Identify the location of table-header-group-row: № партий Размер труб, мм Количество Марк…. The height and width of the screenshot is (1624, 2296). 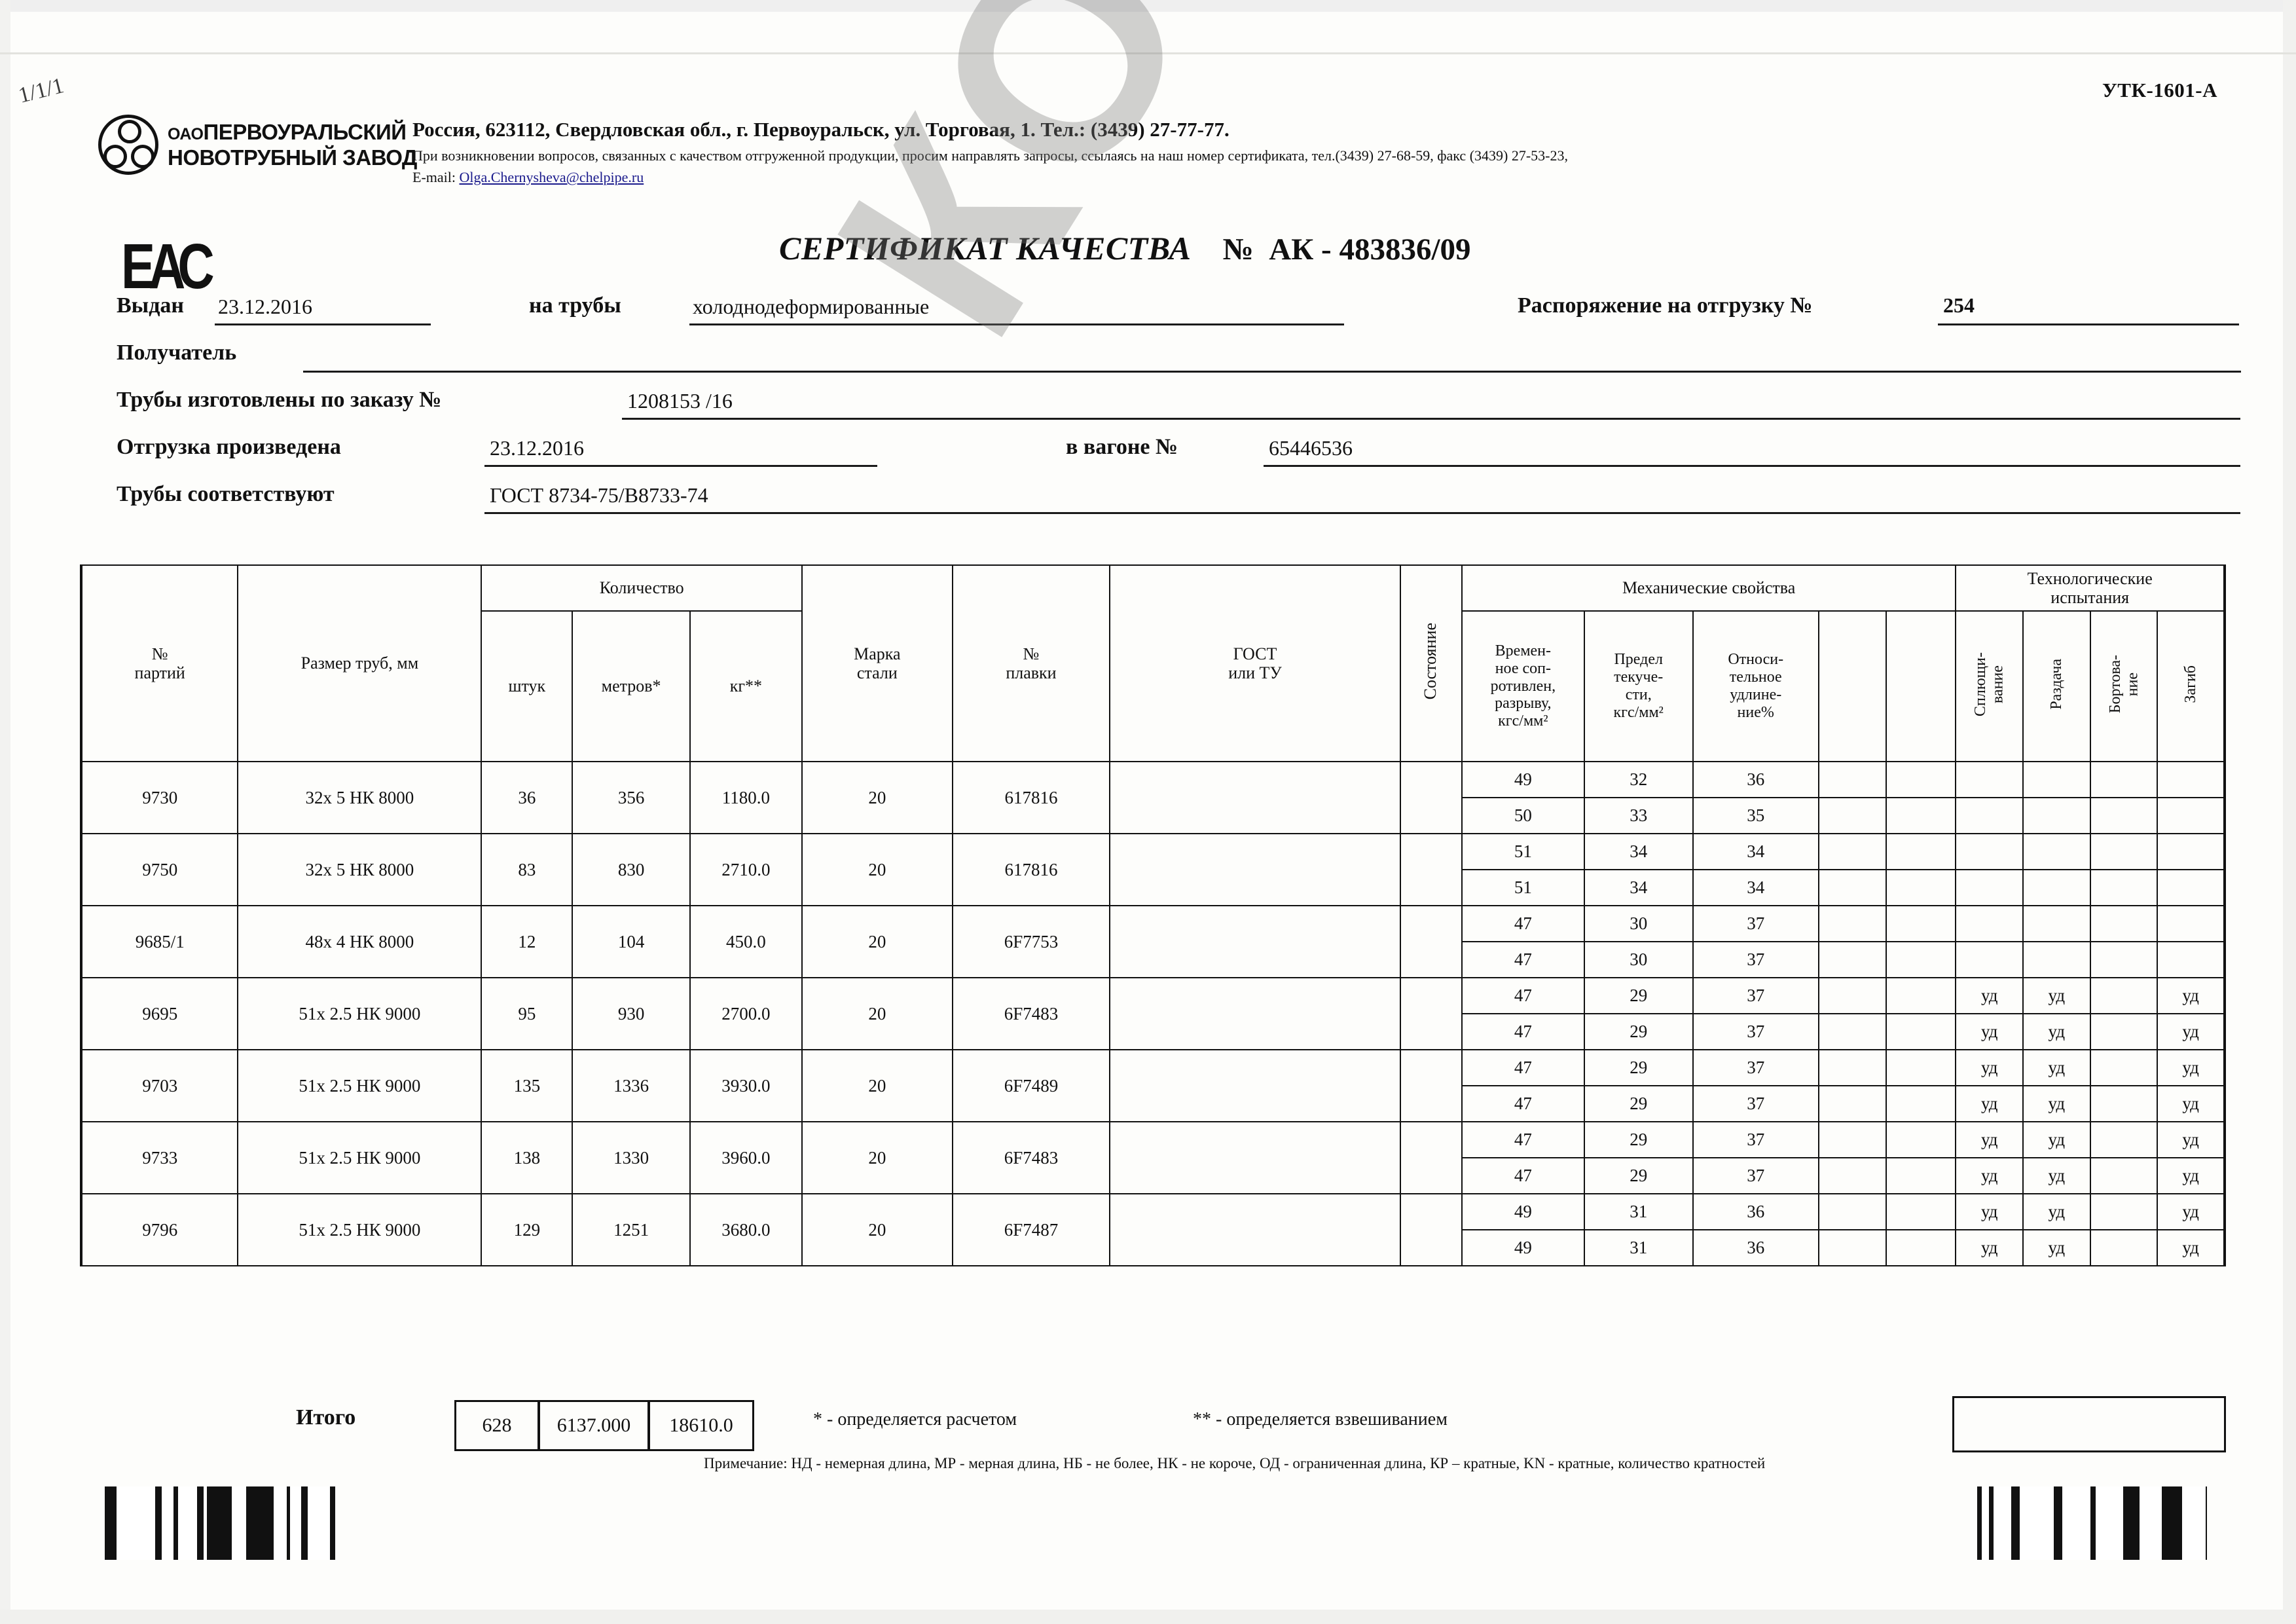
(1152, 663).